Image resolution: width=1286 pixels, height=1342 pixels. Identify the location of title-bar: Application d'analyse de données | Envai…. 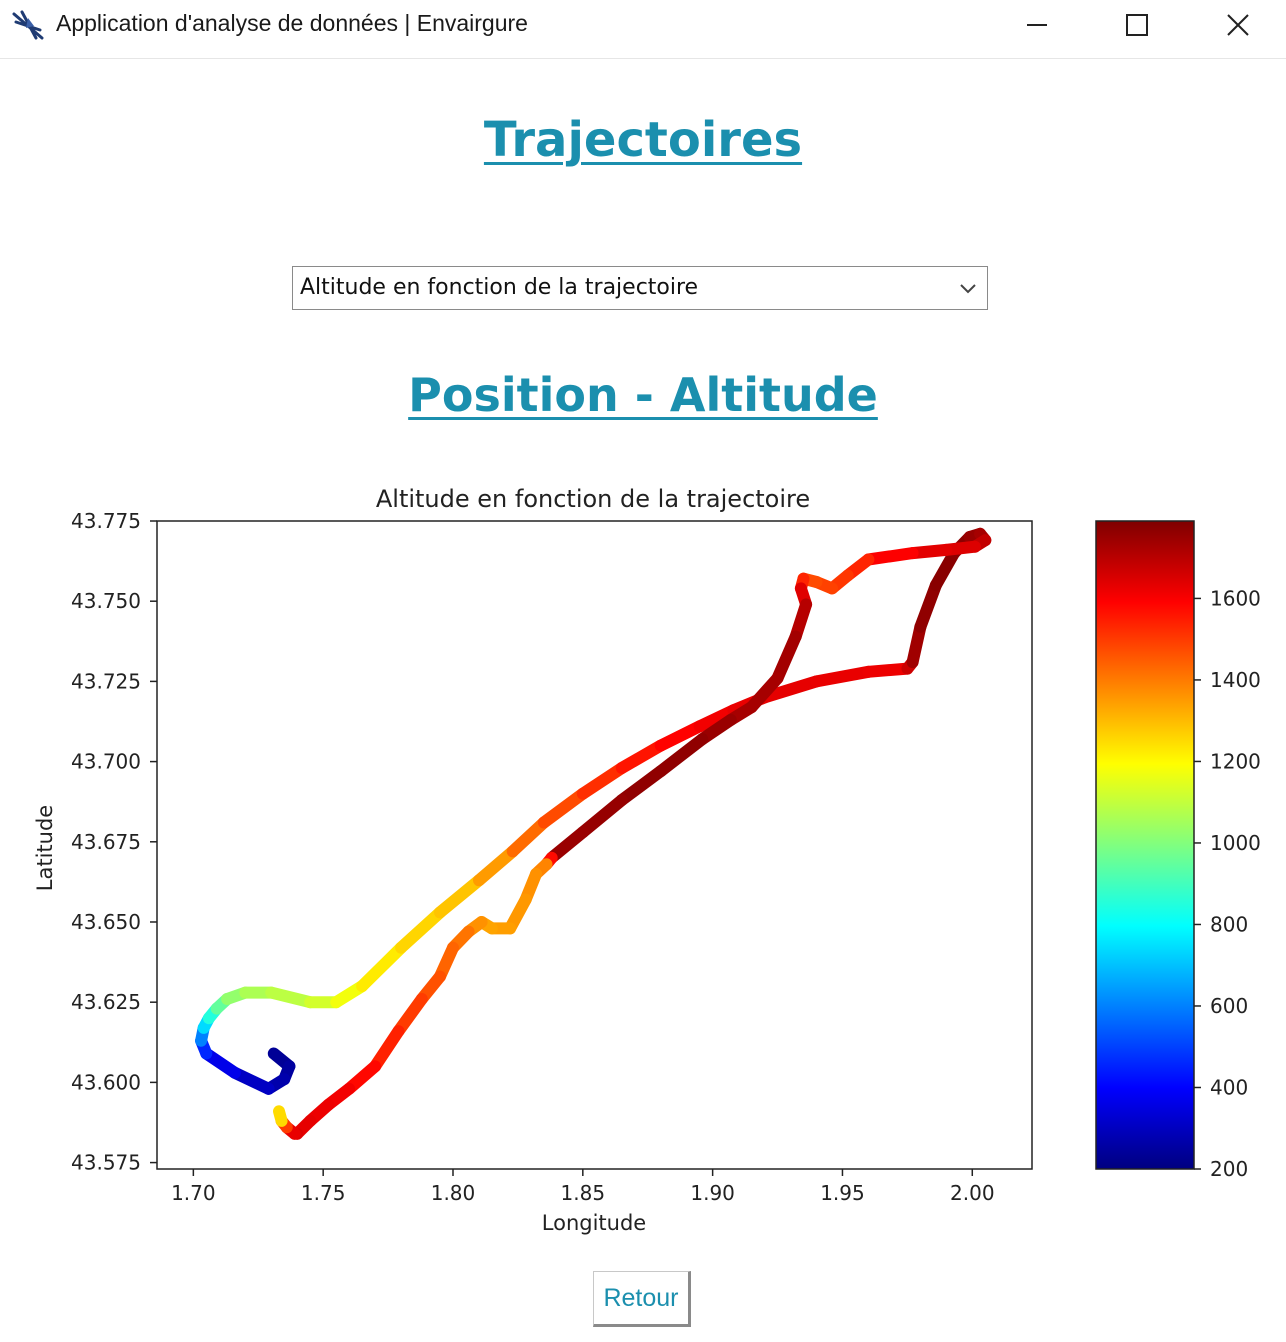
(643, 29).